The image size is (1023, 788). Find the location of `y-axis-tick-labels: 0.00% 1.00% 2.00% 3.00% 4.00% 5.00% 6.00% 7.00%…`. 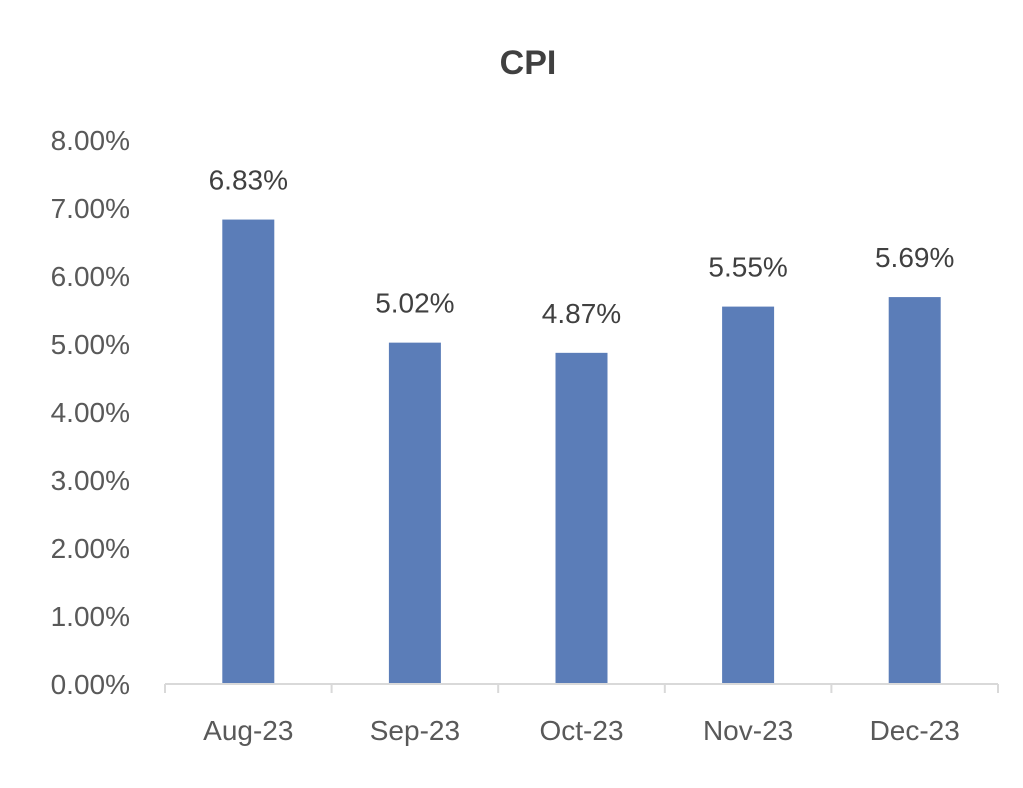

y-axis-tick-labels: 0.00% 1.00% 2.00% 3.00% 4.00% 5.00% 6.00% 7.00%… is located at coordinates (90, 412).